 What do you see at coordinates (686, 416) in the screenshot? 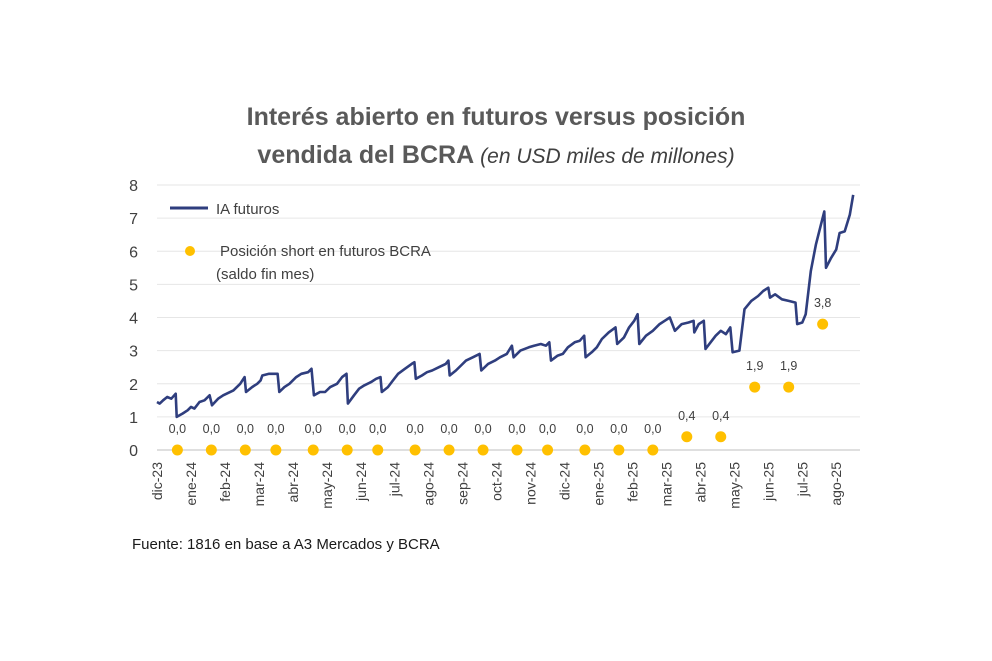
I see `short-label-15: 0,4` at bounding box center [686, 416].